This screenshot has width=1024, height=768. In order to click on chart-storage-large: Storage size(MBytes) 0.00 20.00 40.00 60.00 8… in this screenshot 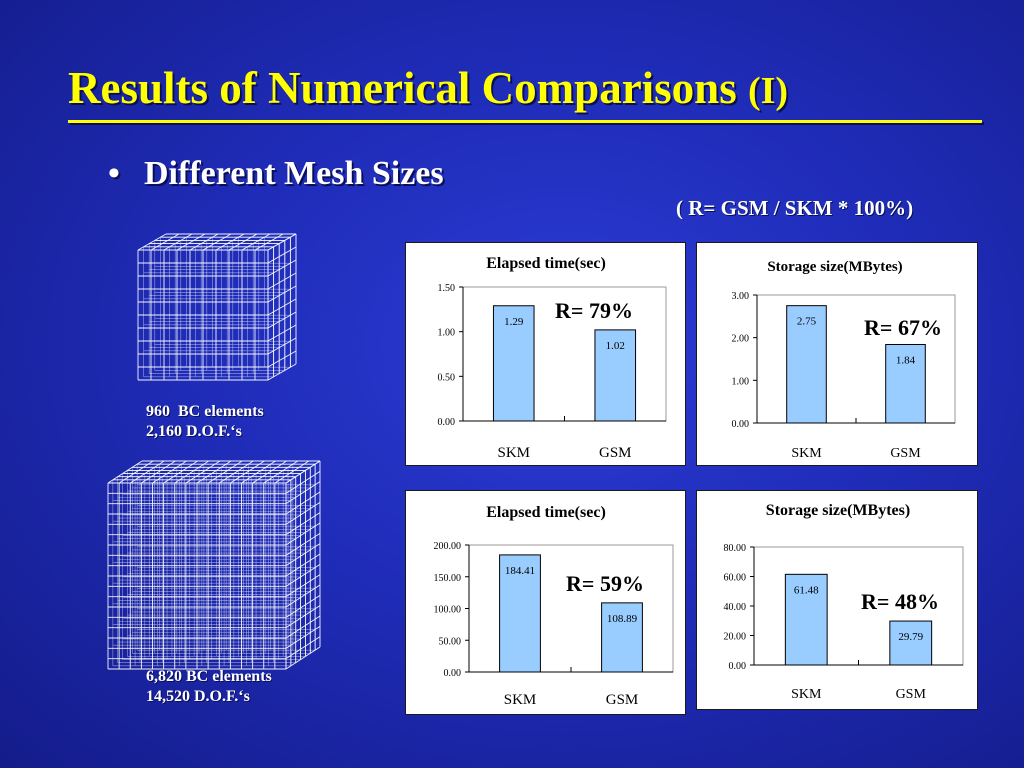, I will do `click(844, 602)`.